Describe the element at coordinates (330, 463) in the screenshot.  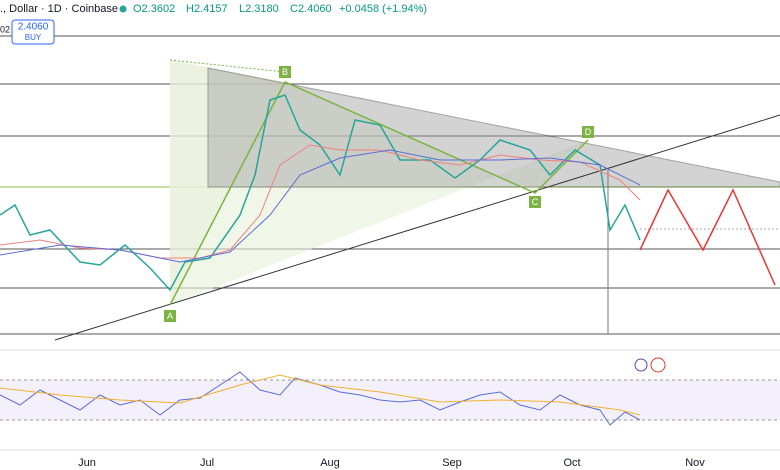
I see `x-tick-label: Aug` at that location.